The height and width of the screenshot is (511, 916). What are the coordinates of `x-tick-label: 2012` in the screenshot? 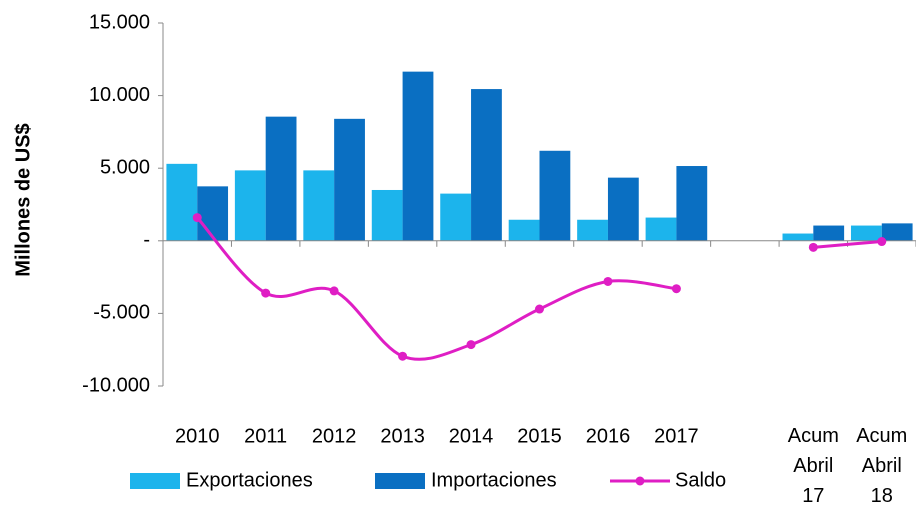 It's located at (334, 436).